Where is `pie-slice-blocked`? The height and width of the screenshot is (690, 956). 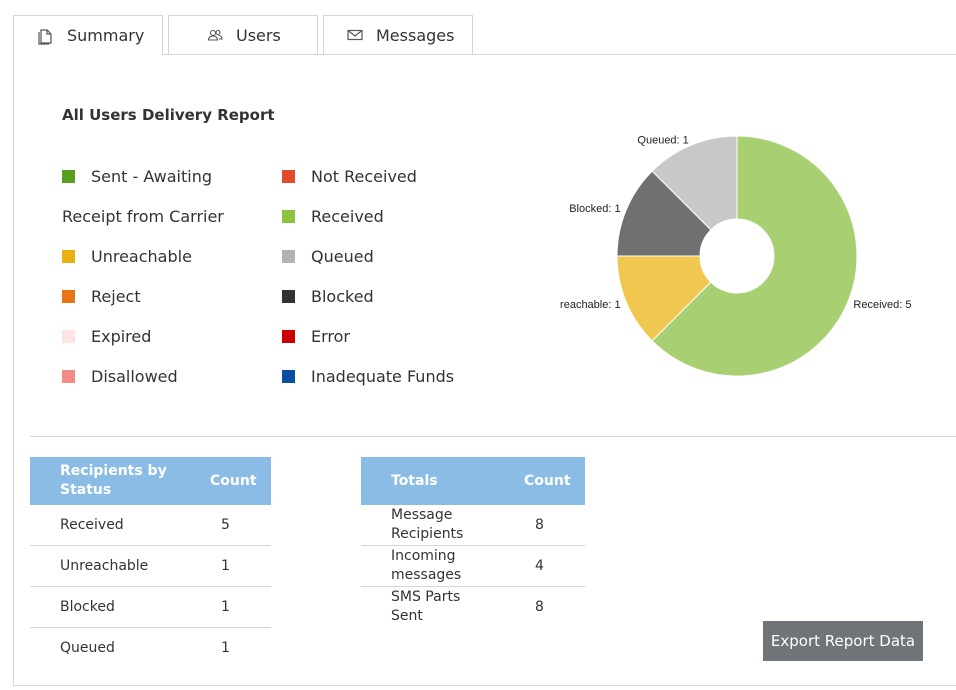
pie-slice-blocked is located at coordinates (664, 213).